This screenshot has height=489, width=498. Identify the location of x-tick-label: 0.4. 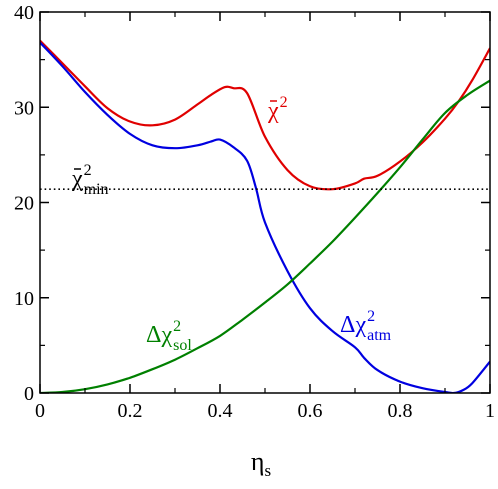
(220, 411).